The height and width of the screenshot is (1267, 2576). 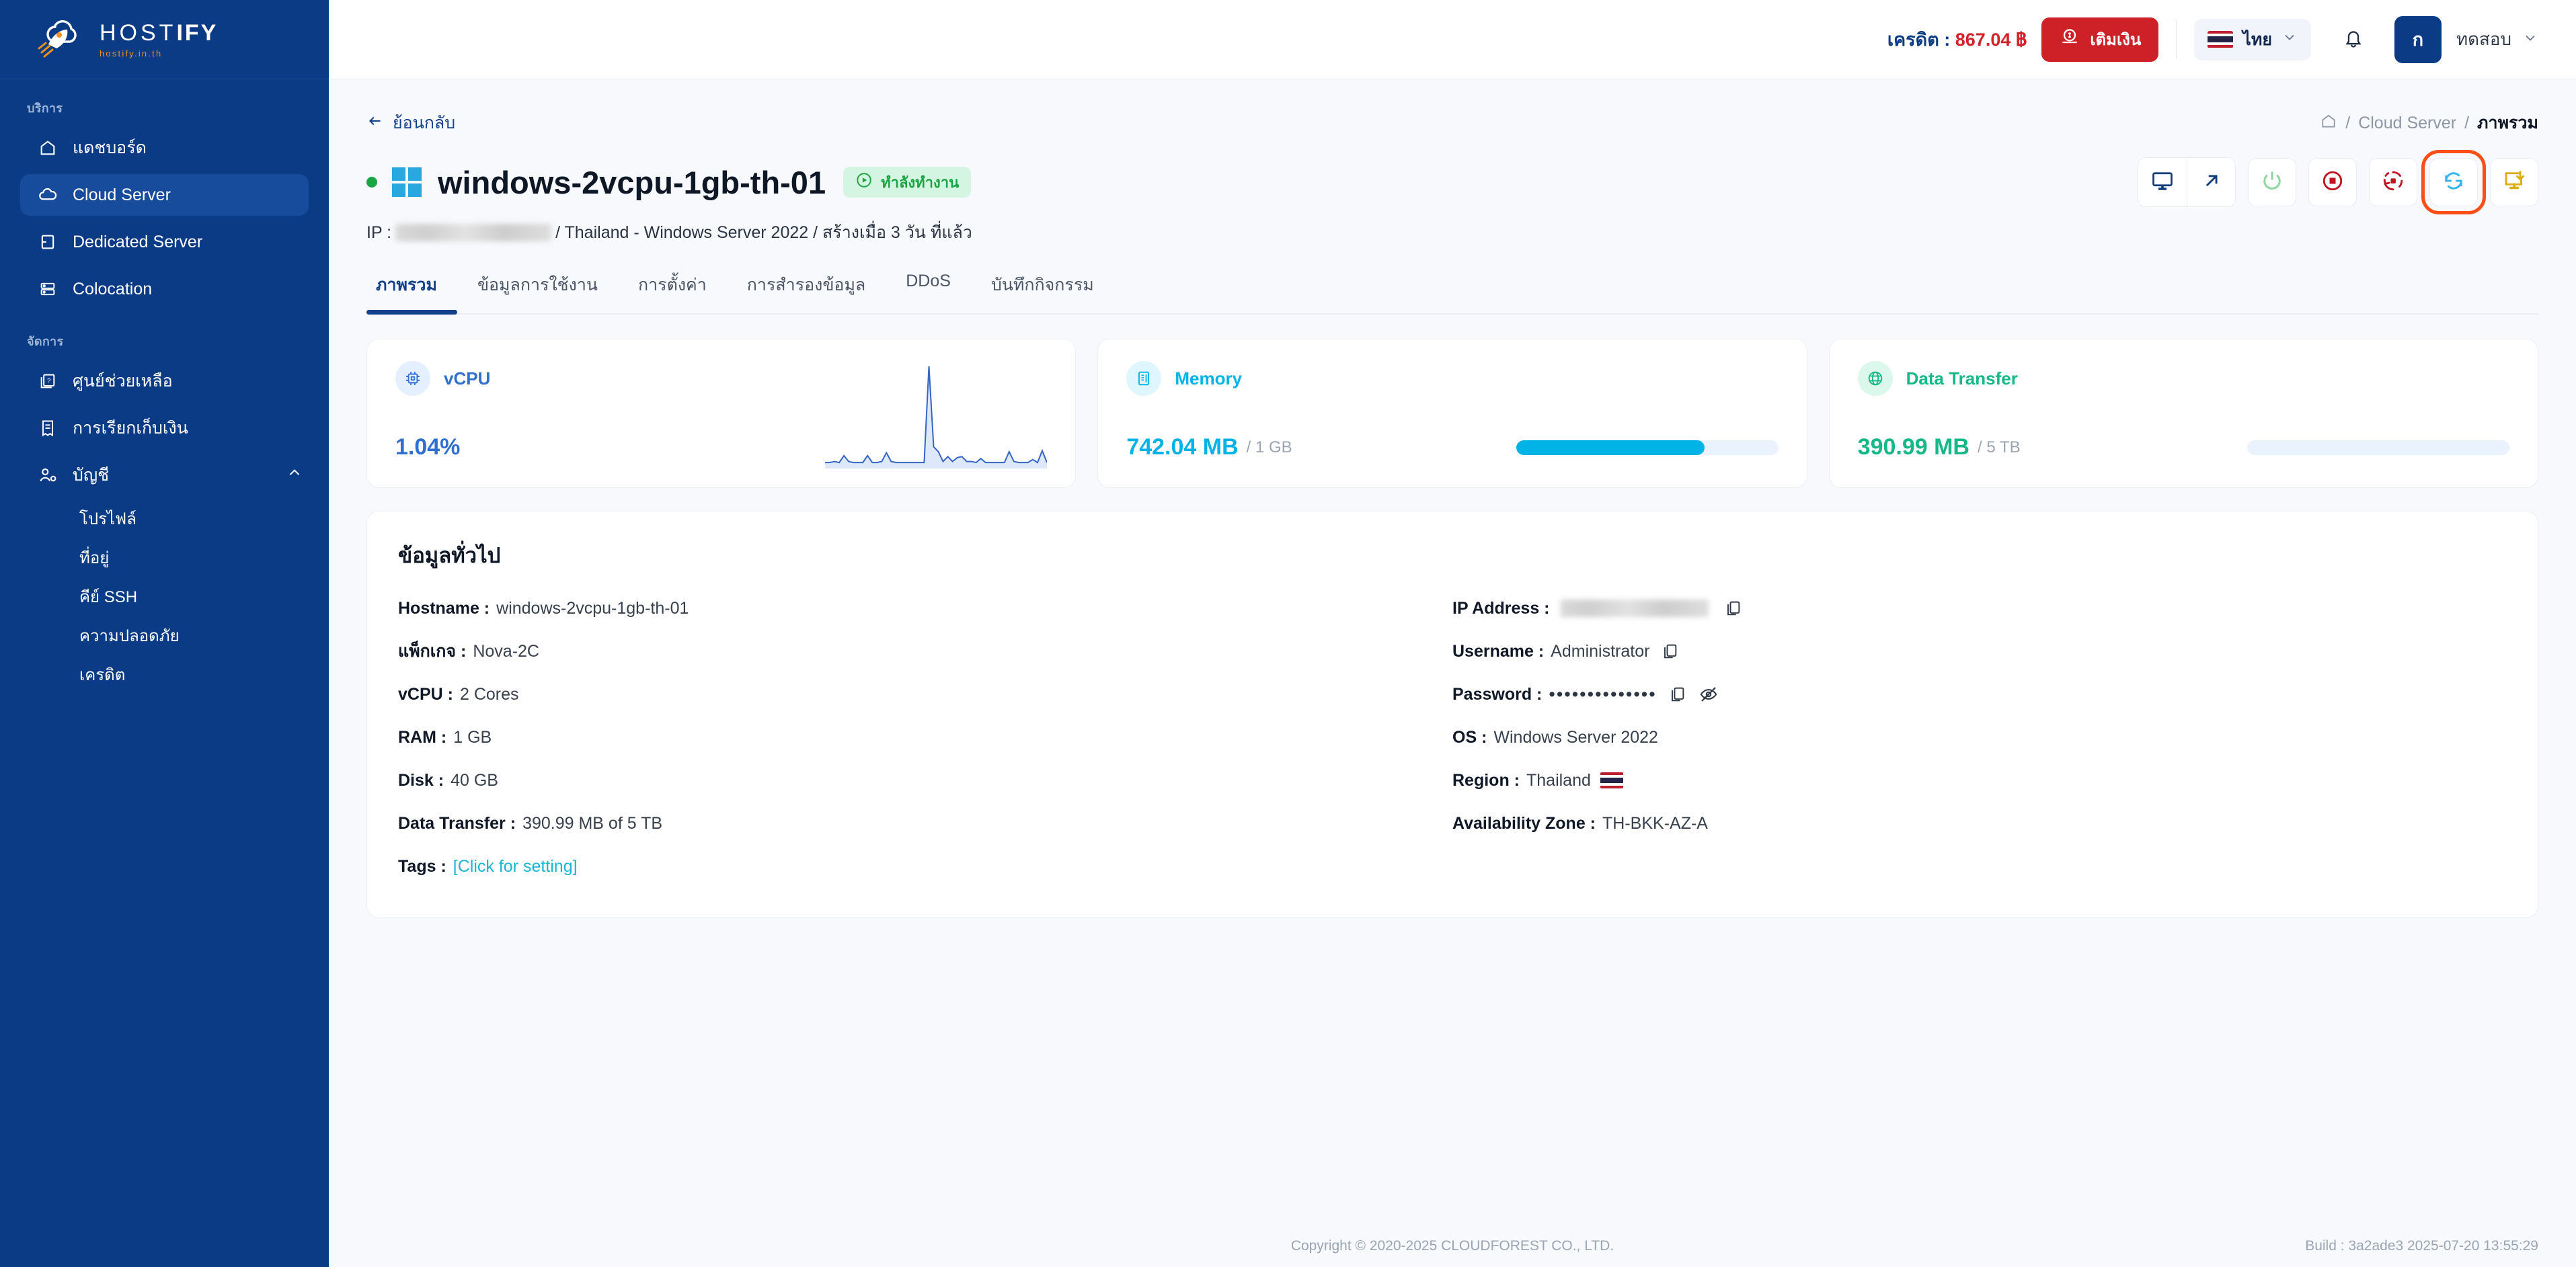 What do you see at coordinates (1470, 737) in the screenshot?
I see `info-key: OS :` at bounding box center [1470, 737].